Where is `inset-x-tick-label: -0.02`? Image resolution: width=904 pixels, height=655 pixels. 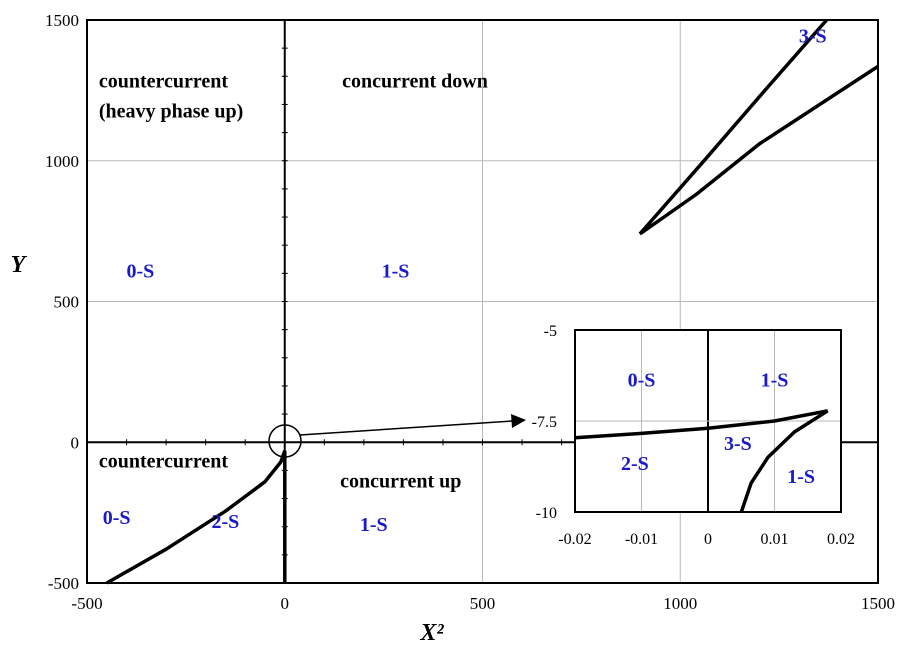
inset-x-tick-label: -0.02 is located at coordinates (574, 539).